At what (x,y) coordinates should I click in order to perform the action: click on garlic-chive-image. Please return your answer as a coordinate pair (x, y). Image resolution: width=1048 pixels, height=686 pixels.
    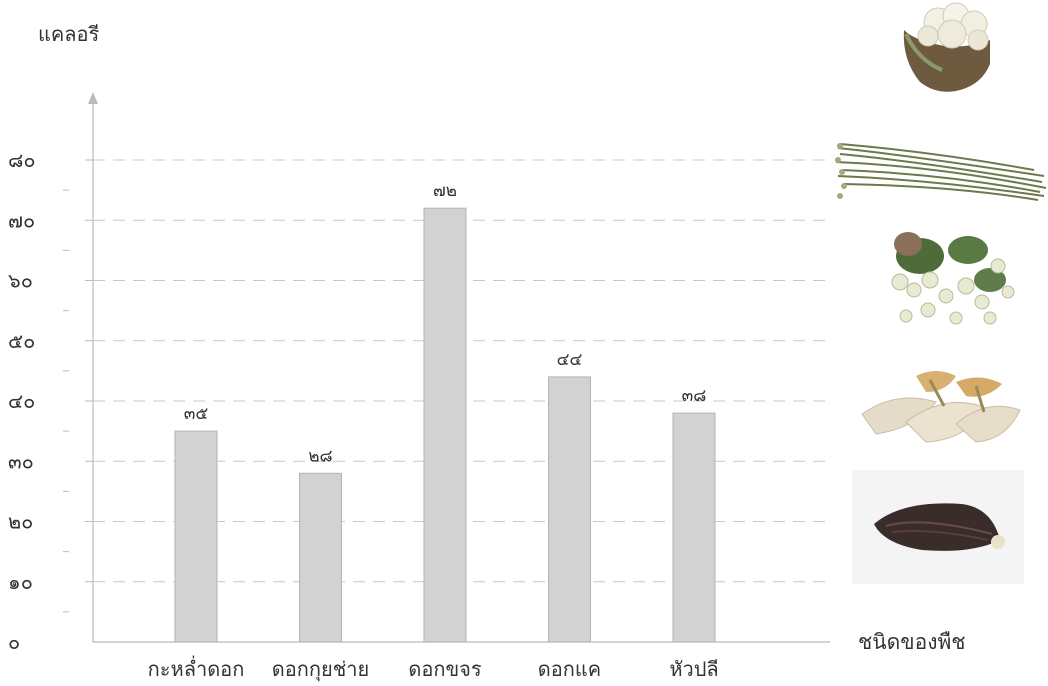
    Looking at the image, I should click on (941, 172).